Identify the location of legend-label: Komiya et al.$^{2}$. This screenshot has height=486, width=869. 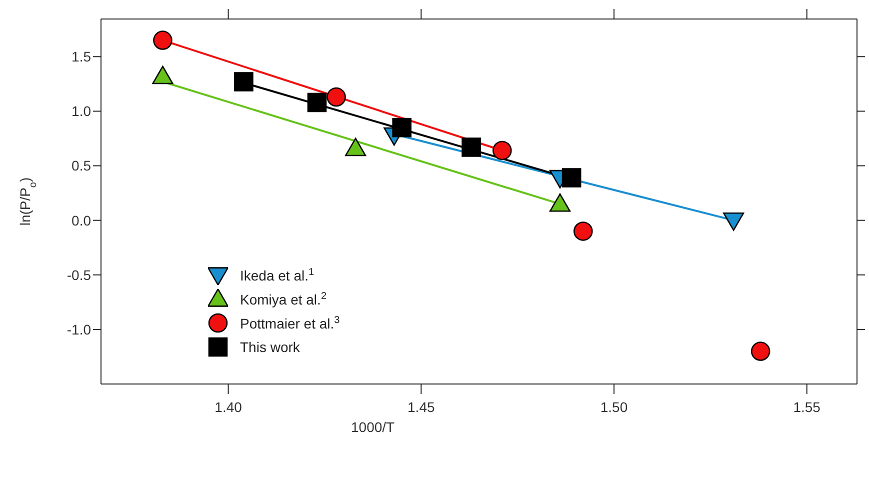
(283, 299).